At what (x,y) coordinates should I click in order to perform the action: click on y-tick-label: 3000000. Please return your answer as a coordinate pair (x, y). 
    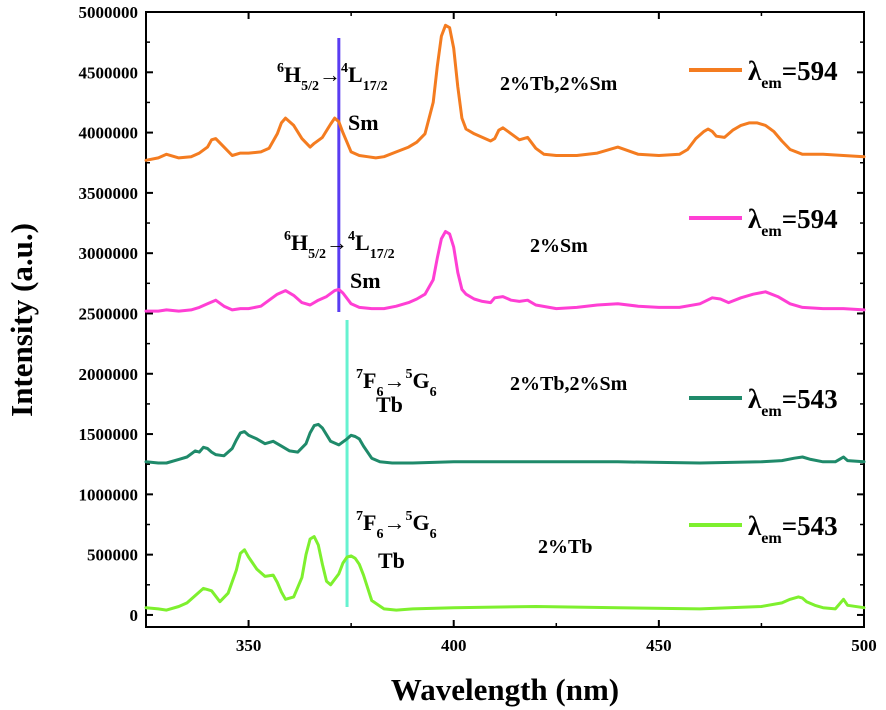
    Looking at the image, I should click on (109, 253).